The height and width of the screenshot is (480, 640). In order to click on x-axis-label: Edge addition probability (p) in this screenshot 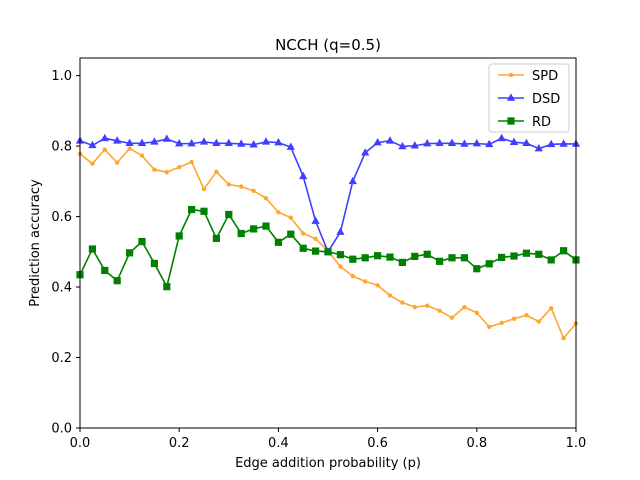, I will do `click(328, 463)`.